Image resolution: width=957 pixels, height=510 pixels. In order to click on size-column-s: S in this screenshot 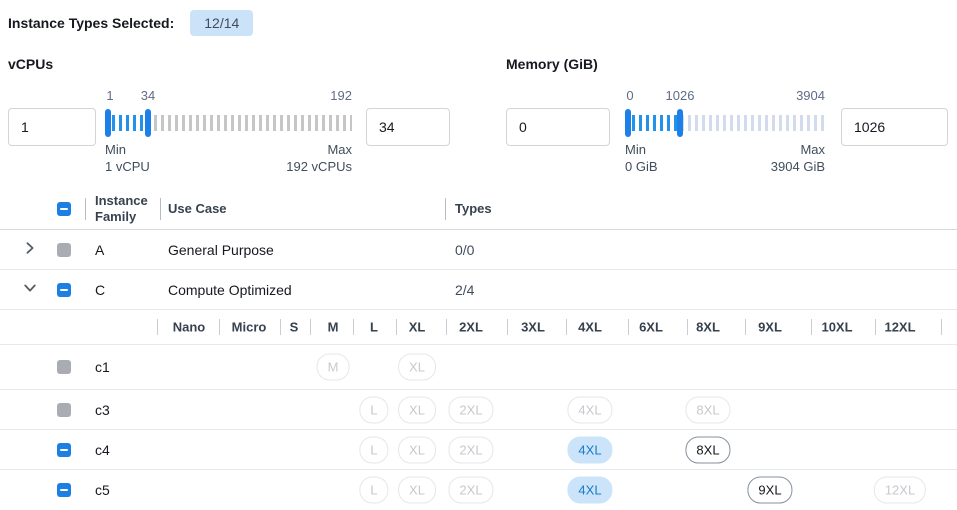, I will do `click(294, 327)`.